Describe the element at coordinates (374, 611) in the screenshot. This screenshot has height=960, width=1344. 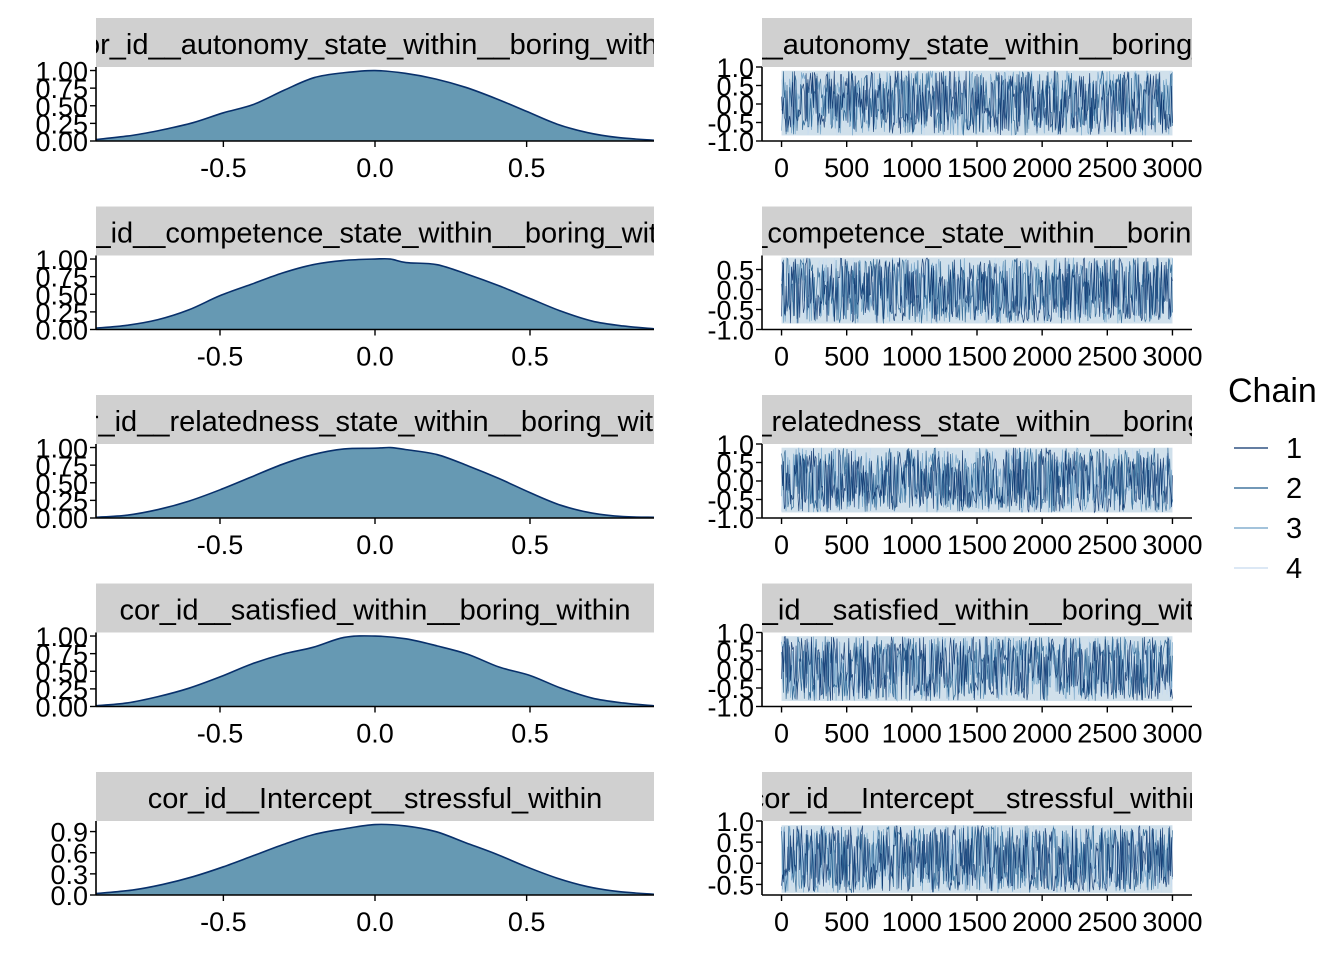
I see `facet-title: cor_id__satisfied_within__boring_within` at that location.